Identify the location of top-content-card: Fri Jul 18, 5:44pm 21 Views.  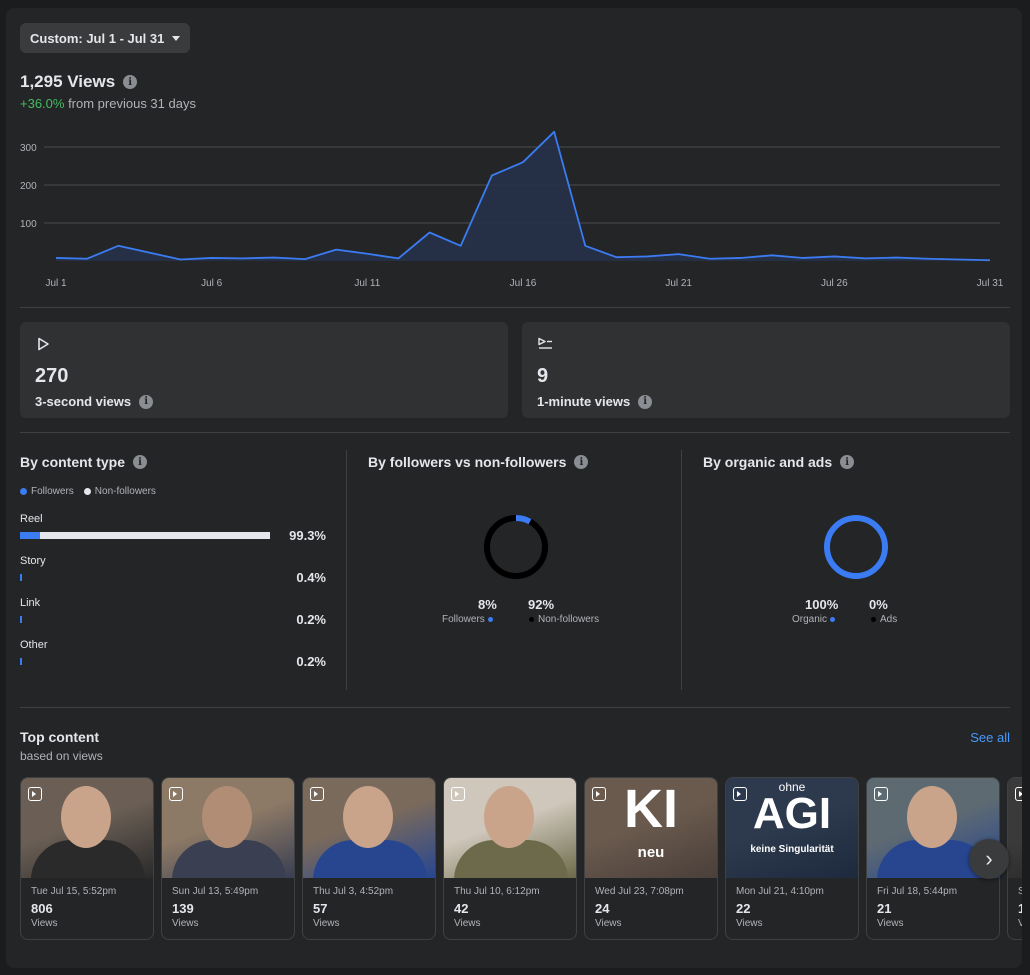
(933, 858).